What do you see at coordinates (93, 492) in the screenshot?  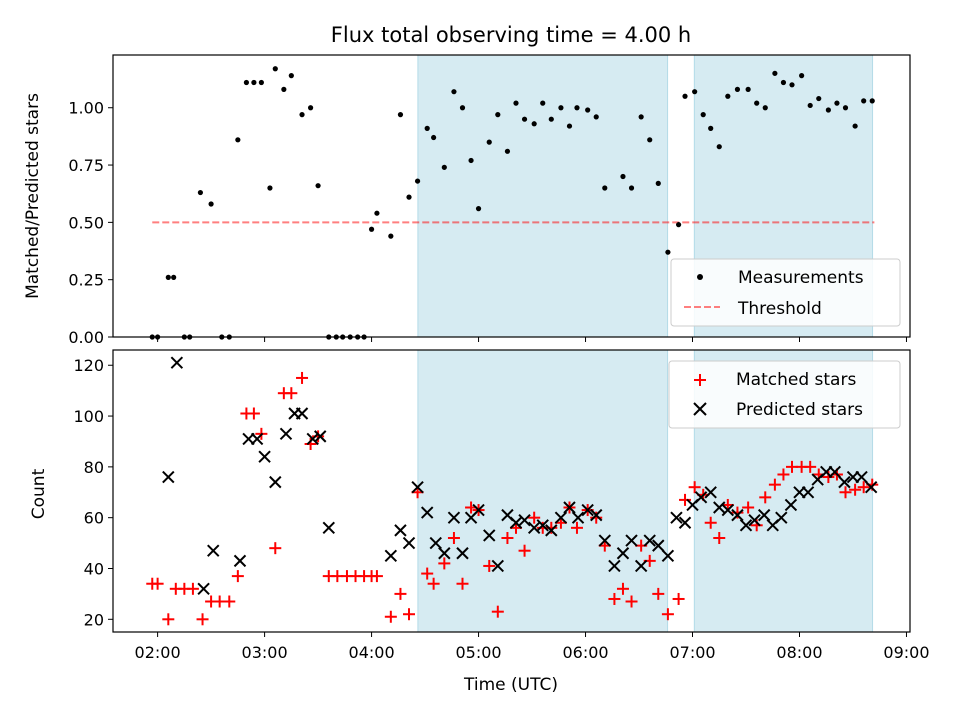 I see `bottom-y-axis: 20 40 60 80 100 120` at bounding box center [93, 492].